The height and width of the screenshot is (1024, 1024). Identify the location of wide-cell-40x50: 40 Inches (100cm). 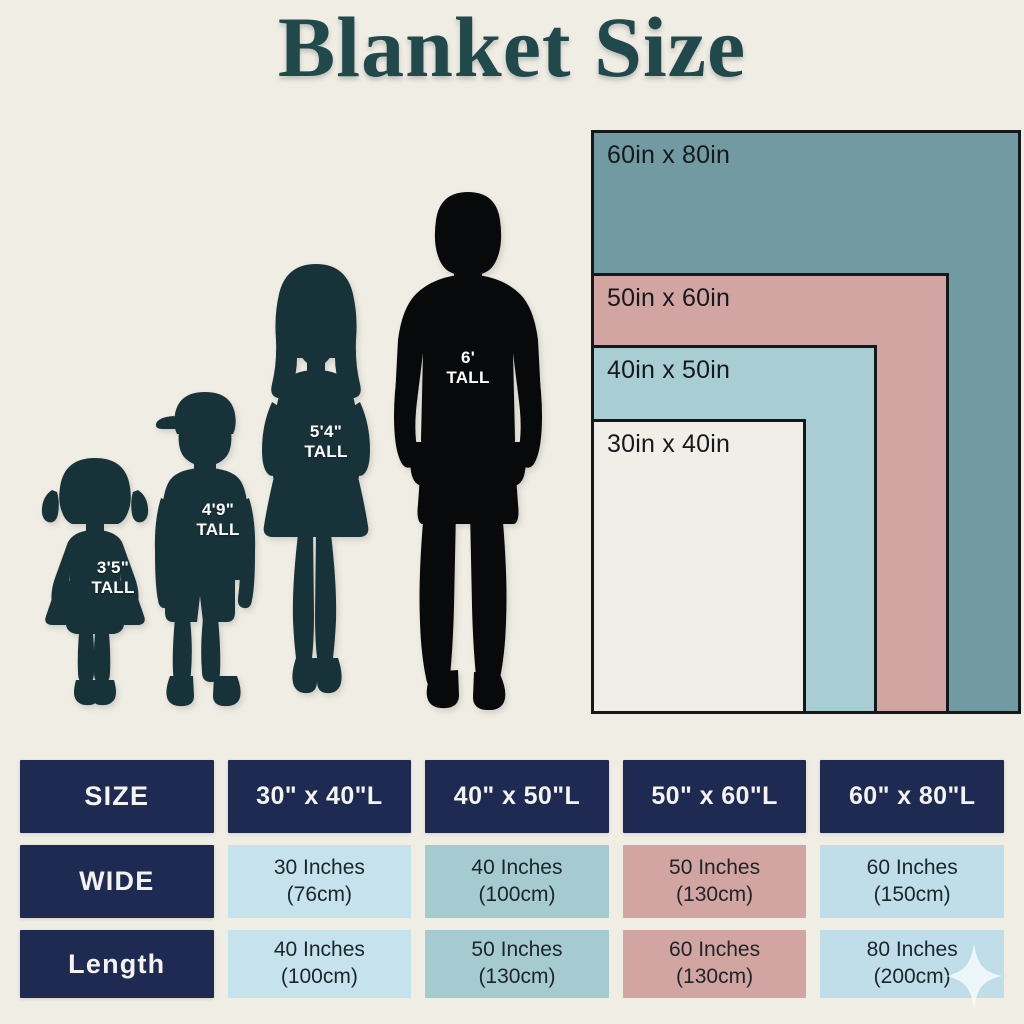
(517, 881).